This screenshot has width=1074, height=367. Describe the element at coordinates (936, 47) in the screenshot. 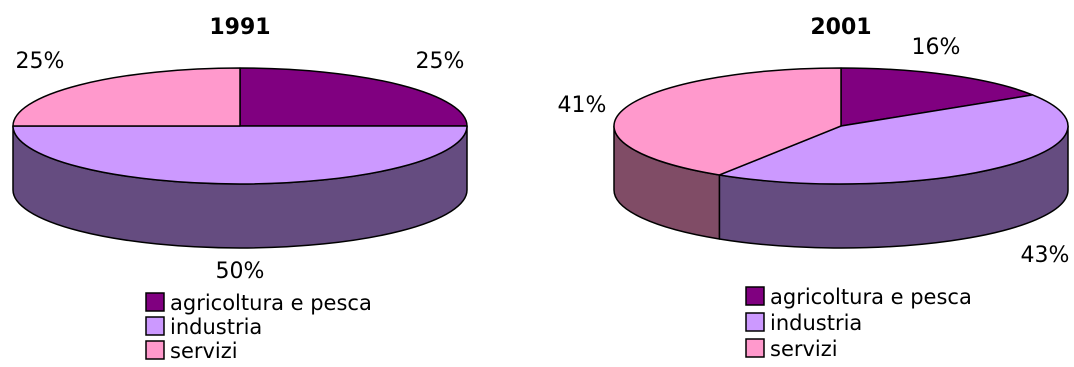

I see `data-label-agricoltura-e-pesca: 16%` at that location.